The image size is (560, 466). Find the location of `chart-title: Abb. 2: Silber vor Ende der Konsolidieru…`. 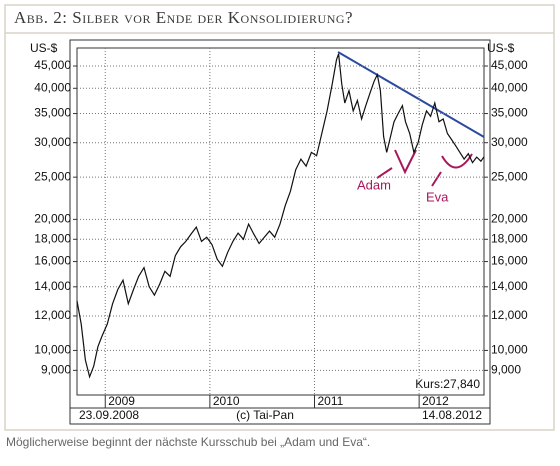

chart-title: Abb. 2: Silber vor Ende der Konsolidieru… is located at coordinates (183, 17).